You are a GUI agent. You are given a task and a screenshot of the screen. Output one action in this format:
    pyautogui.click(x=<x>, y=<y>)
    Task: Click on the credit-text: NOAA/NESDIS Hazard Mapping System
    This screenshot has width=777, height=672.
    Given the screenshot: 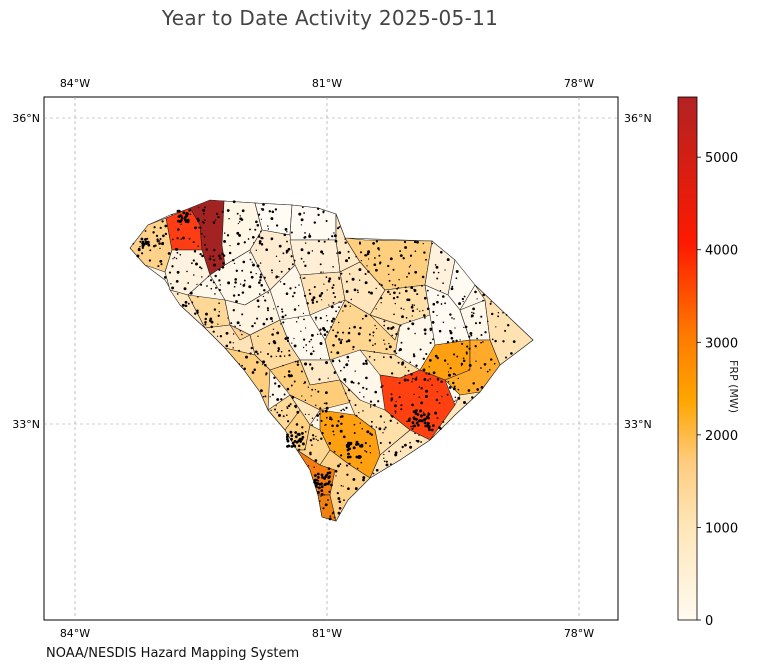 What is the action you would take?
    pyautogui.click(x=173, y=653)
    